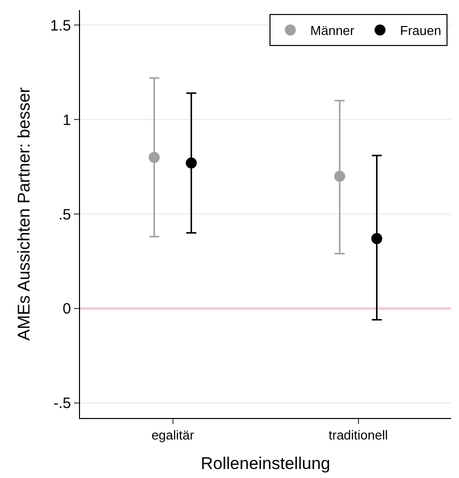 The height and width of the screenshot is (478, 459). I want to click on x-tick-label: egalitär, so click(173, 435).